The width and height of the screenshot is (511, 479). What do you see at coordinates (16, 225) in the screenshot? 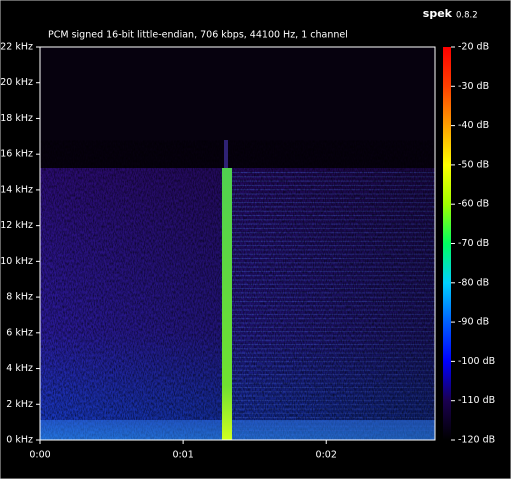
I see `y-tick-label: 12 kHz` at bounding box center [16, 225].